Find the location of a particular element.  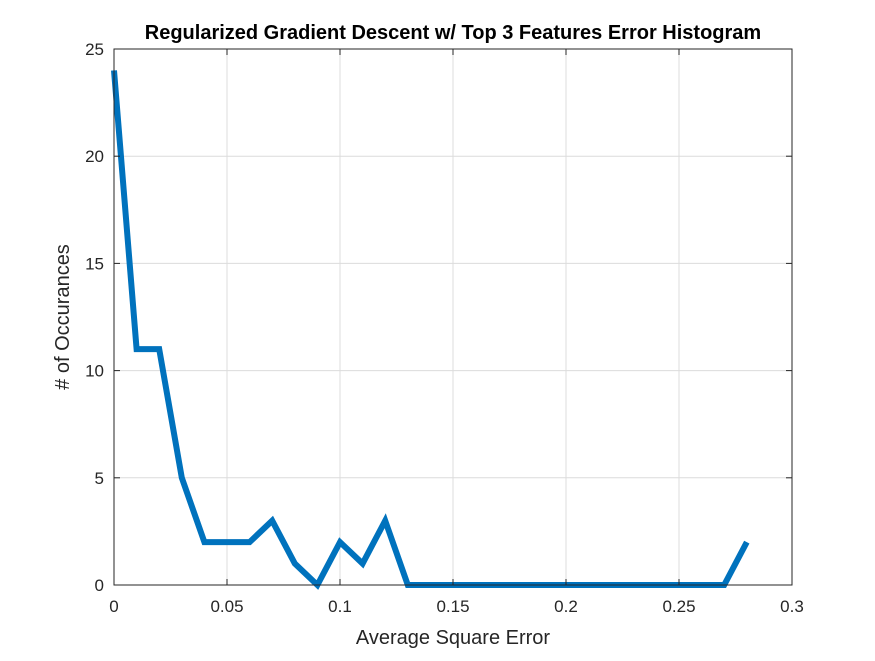

x-tick-label: 0.1 is located at coordinates (340, 606).